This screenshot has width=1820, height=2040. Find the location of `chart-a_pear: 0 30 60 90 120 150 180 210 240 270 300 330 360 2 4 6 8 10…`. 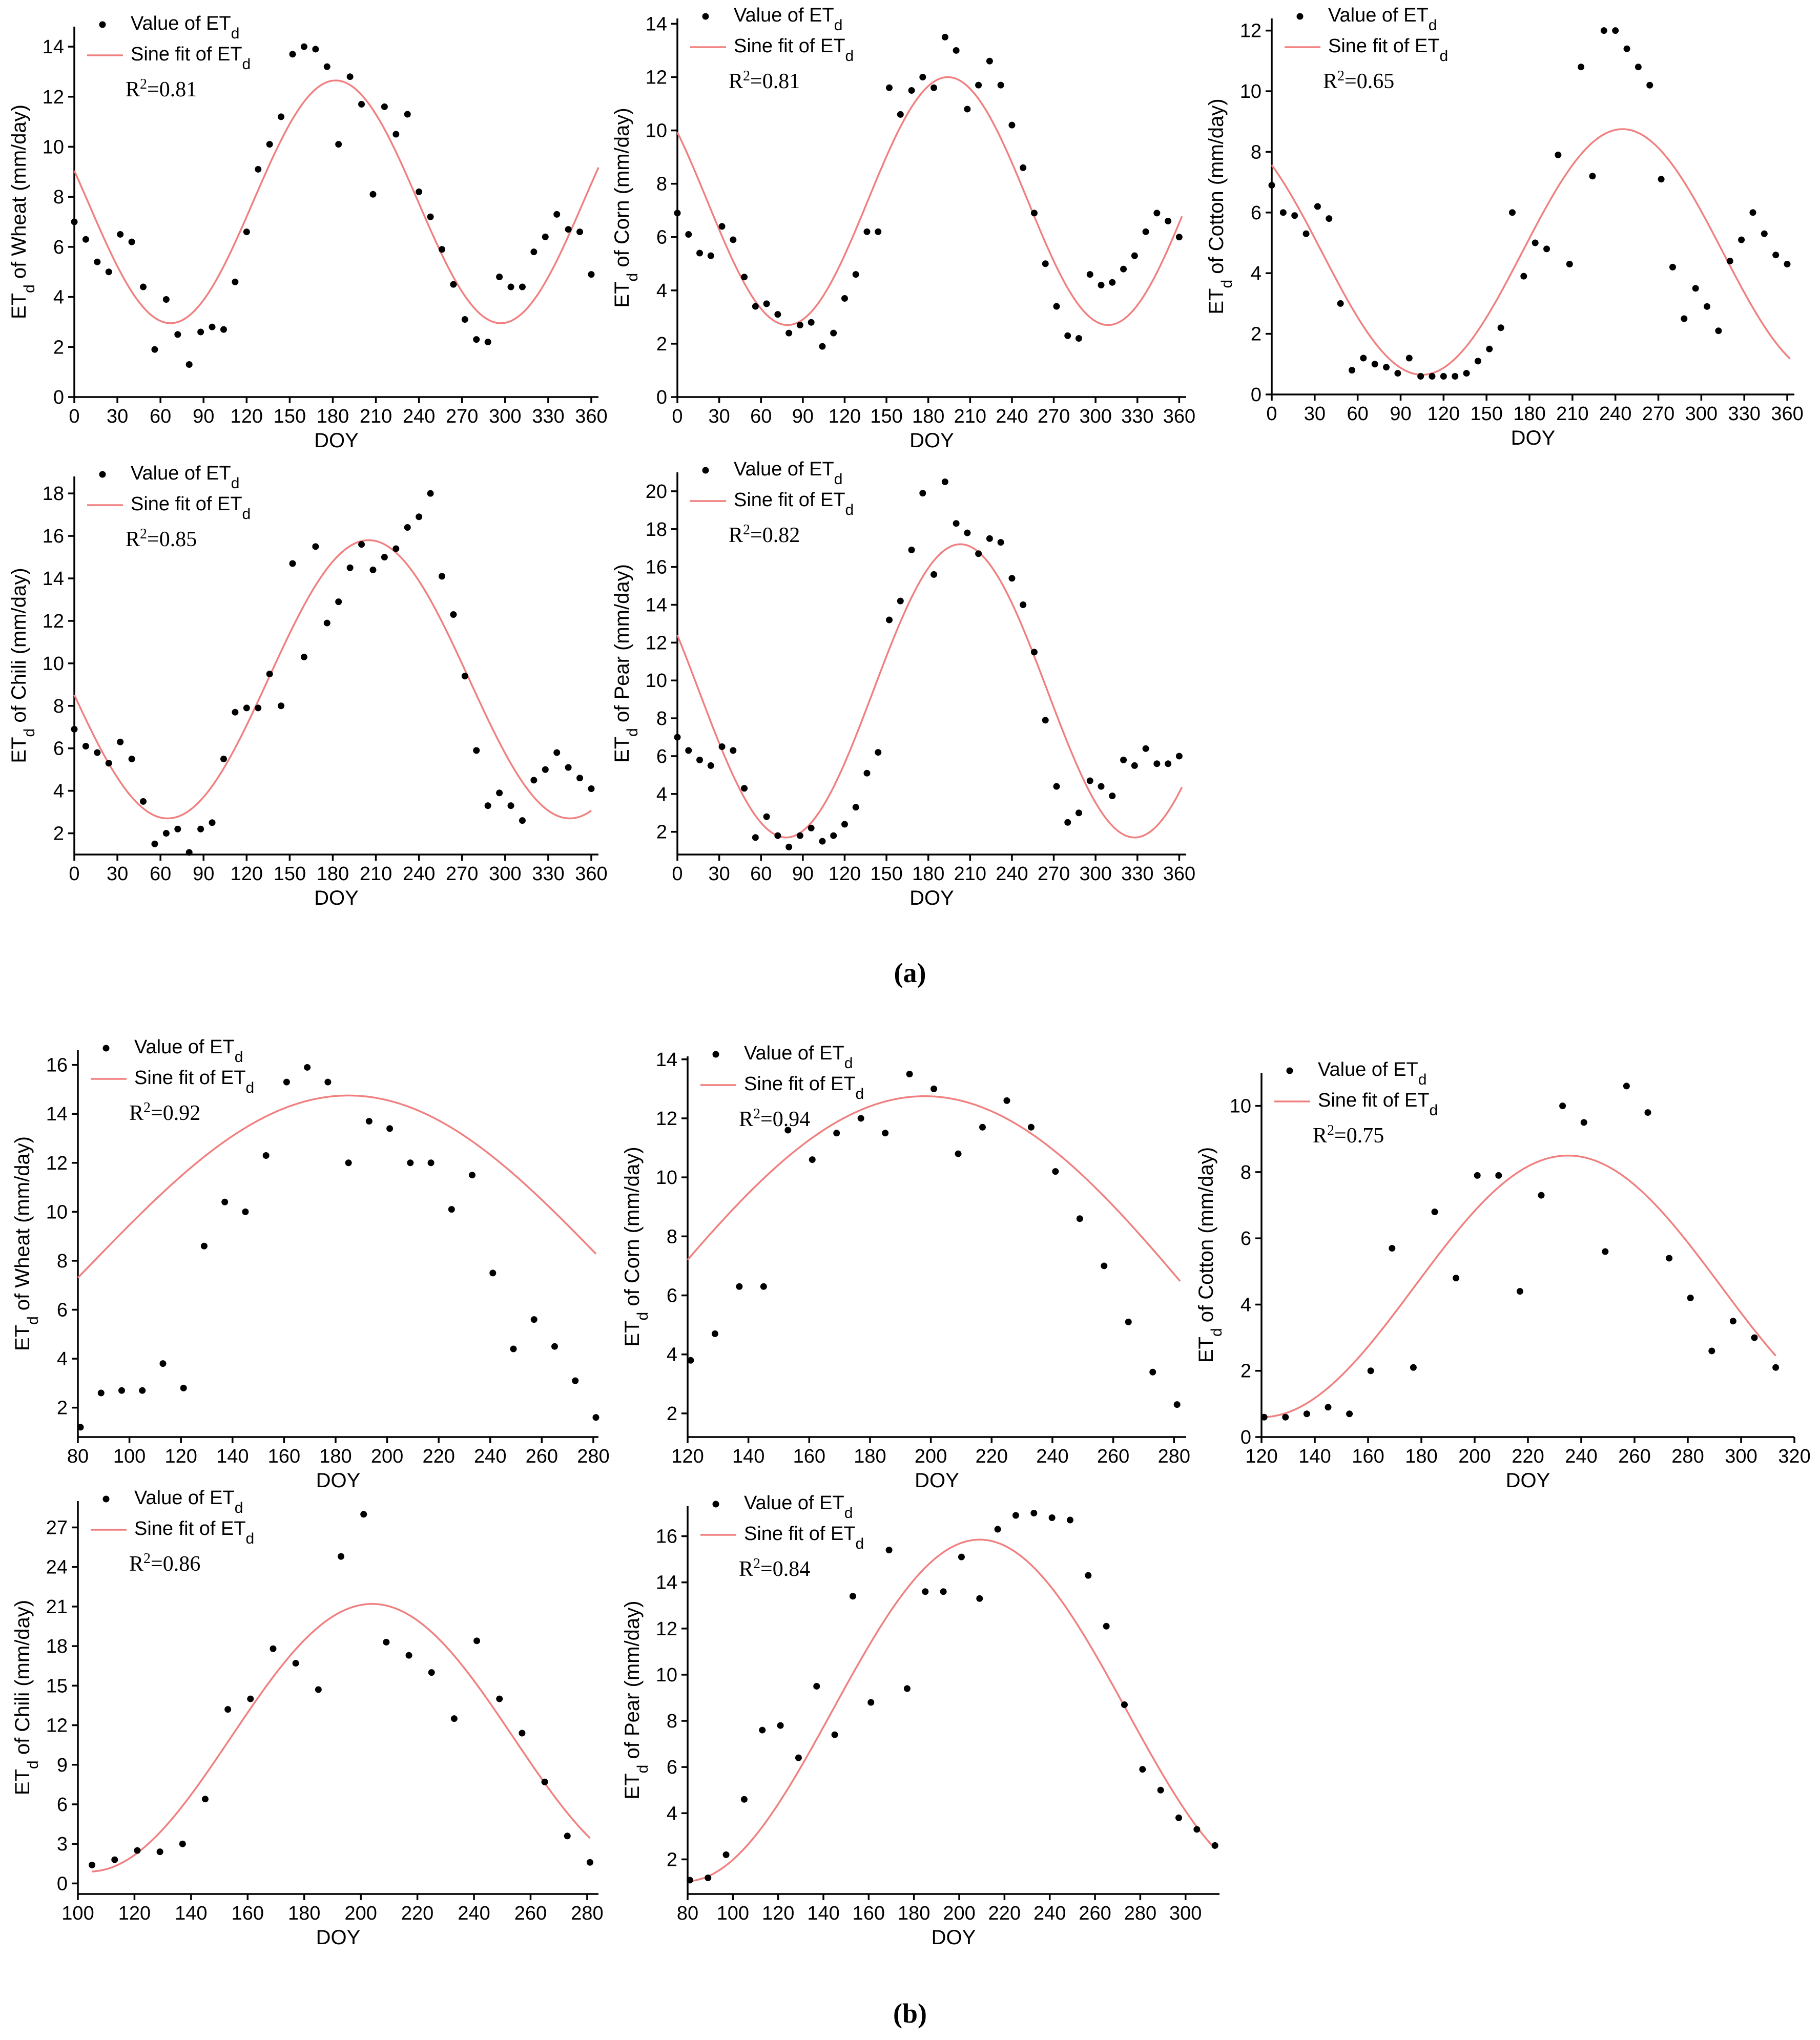

chart-a_pear: 0 30 60 90 120 150 180 210 240 270 300 330 360 2 4 6 8 10… is located at coordinates (903, 684).